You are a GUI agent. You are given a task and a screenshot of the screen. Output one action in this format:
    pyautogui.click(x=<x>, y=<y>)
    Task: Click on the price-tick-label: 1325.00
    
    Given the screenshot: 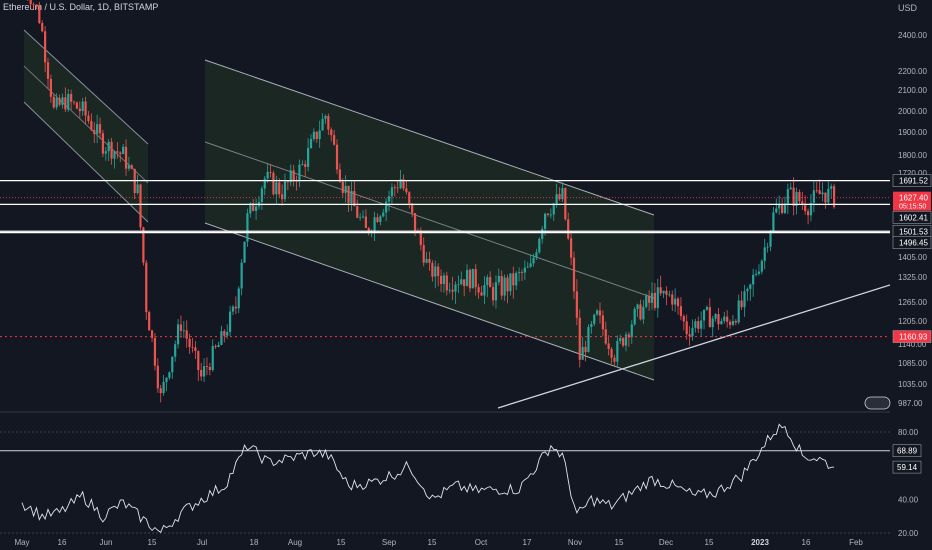 What is the action you would take?
    pyautogui.click(x=912, y=277)
    